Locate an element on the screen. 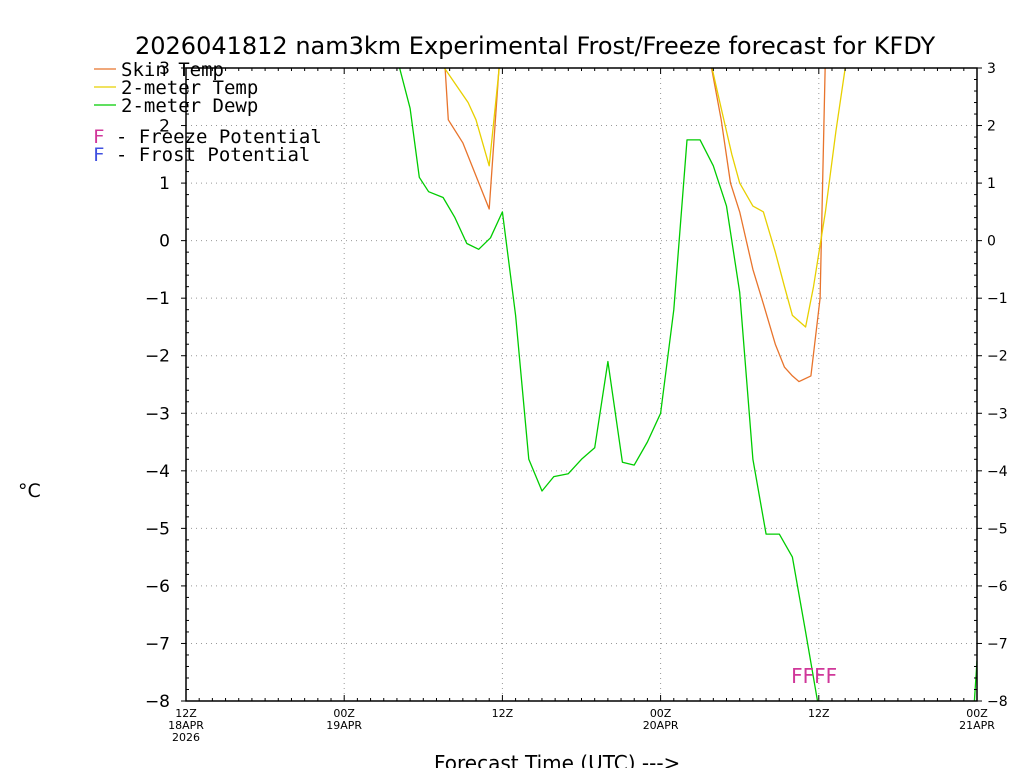 The height and width of the screenshot is (768, 1024). y-tick-label: −4 is located at coordinates (157, 472).